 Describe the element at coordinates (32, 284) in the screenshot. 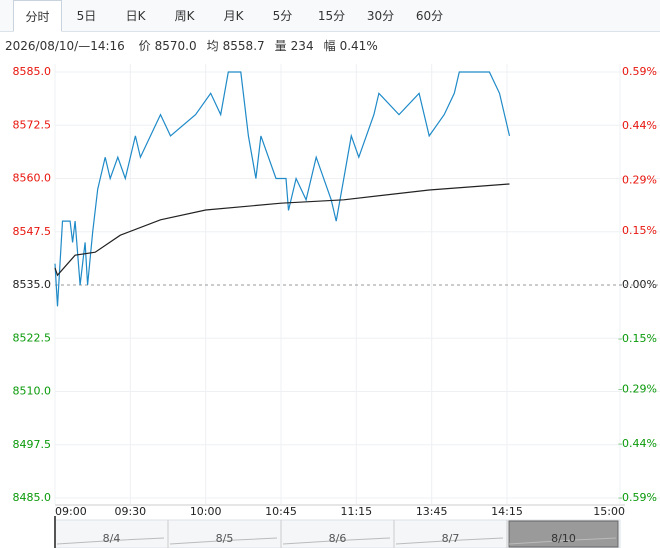

I see `y-tick-label: 8535.0` at that location.